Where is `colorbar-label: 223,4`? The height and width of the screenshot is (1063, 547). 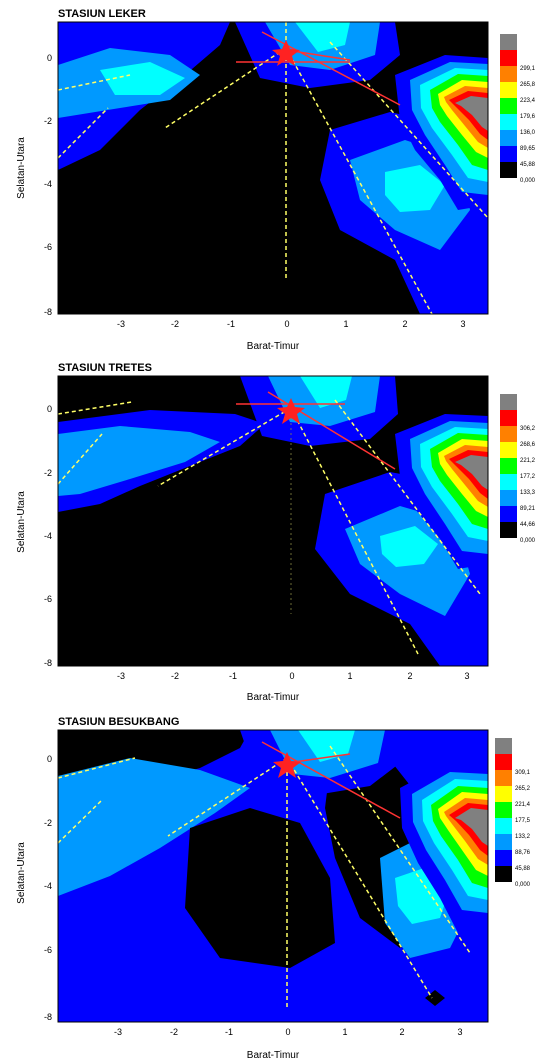 colorbar-label: 223,4 is located at coordinates (528, 101).